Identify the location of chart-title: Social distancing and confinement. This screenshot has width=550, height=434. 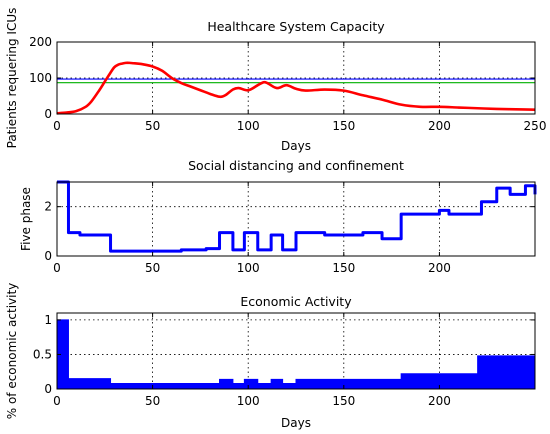
(296, 165).